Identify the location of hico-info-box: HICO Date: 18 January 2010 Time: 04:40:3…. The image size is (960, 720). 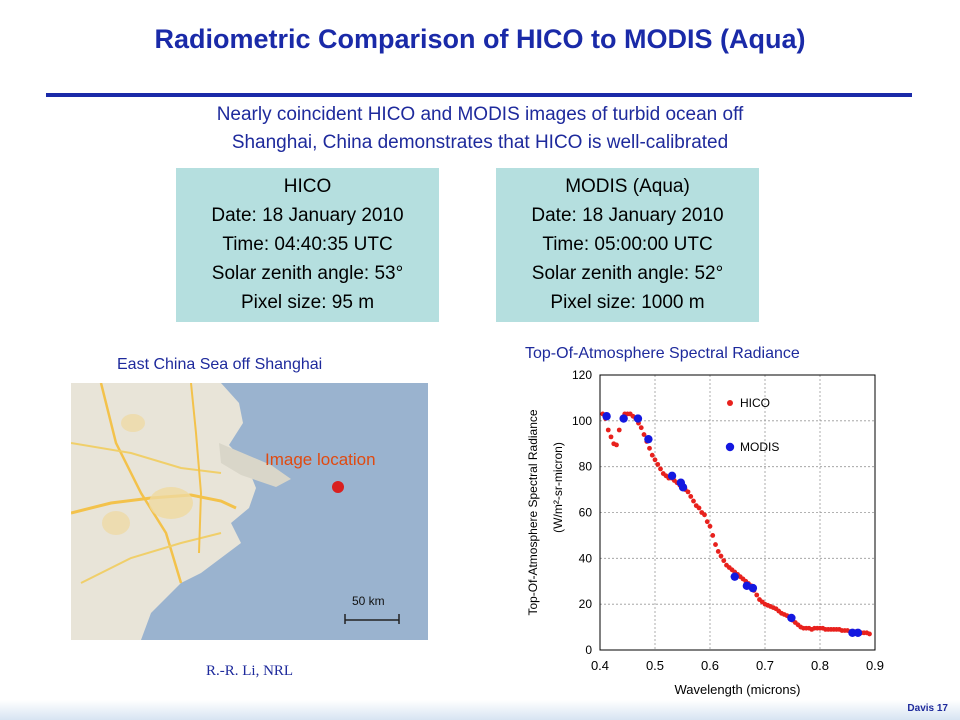
(307, 245).